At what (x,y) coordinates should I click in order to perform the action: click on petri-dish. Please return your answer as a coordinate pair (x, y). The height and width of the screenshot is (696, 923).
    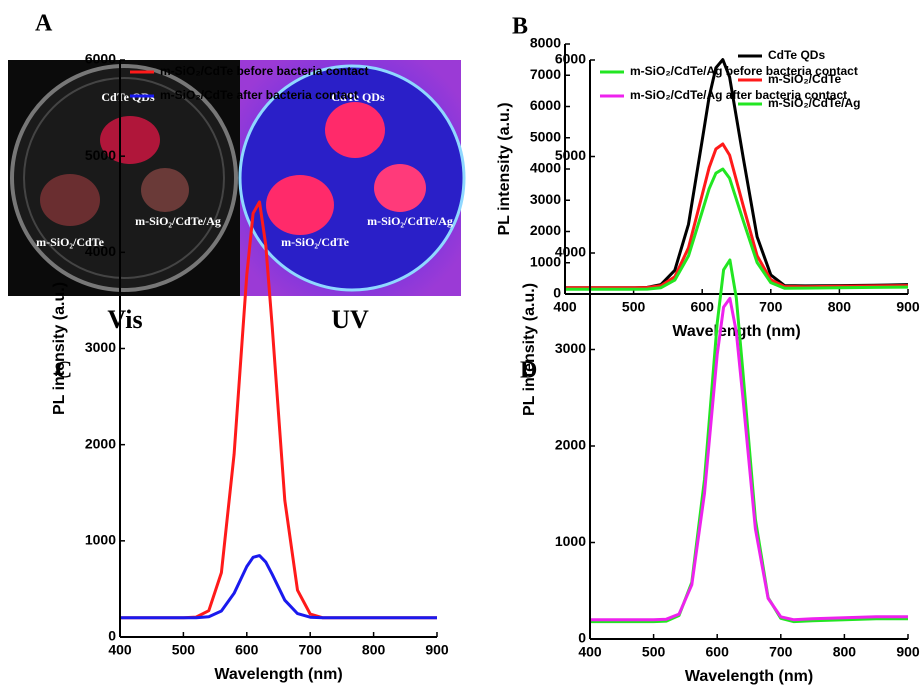
    Looking at the image, I should click on (124, 178).